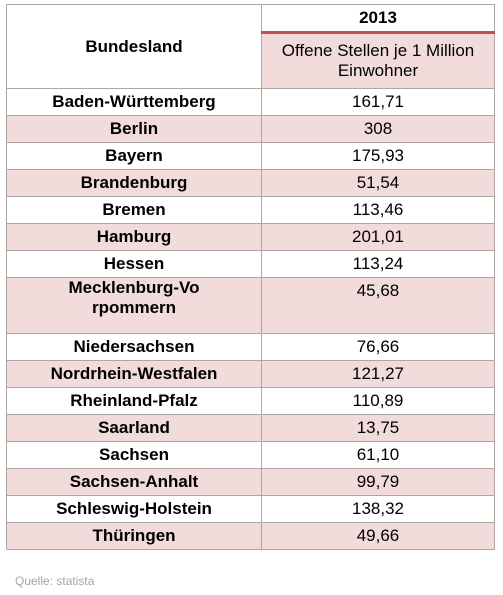 This screenshot has width=503, height=595. What do you see at coordinates (378, 305) in the screenshot?
I see `value-cell: 45,68` at bounding box center [378, 305].